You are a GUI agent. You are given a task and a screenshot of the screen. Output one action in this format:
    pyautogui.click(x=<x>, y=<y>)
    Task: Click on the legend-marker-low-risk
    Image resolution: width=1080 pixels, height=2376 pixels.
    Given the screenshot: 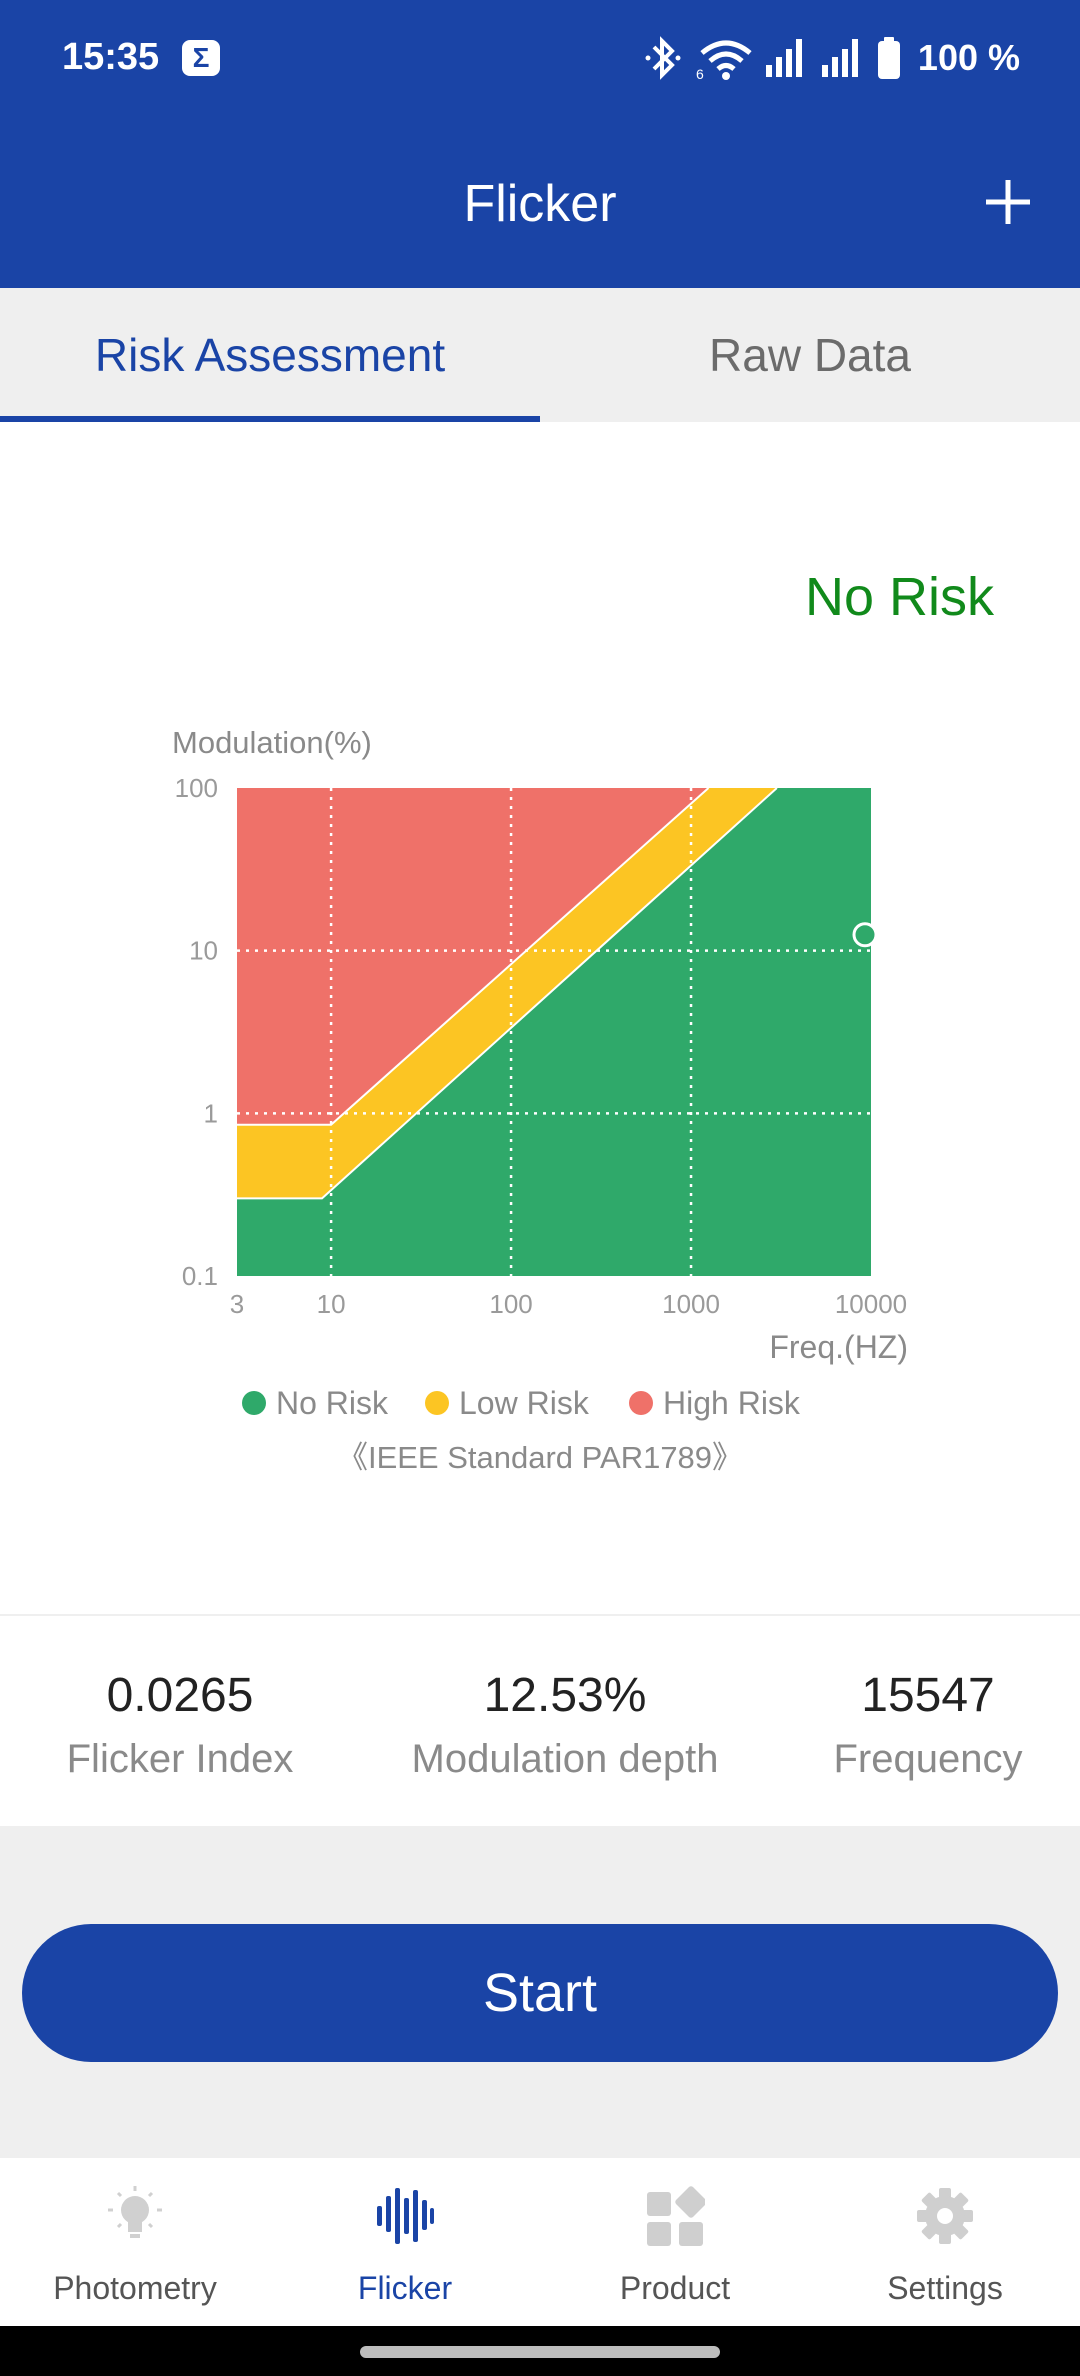 What is the action you would take?
    pyautogui.click(x=437, y=1403)
    